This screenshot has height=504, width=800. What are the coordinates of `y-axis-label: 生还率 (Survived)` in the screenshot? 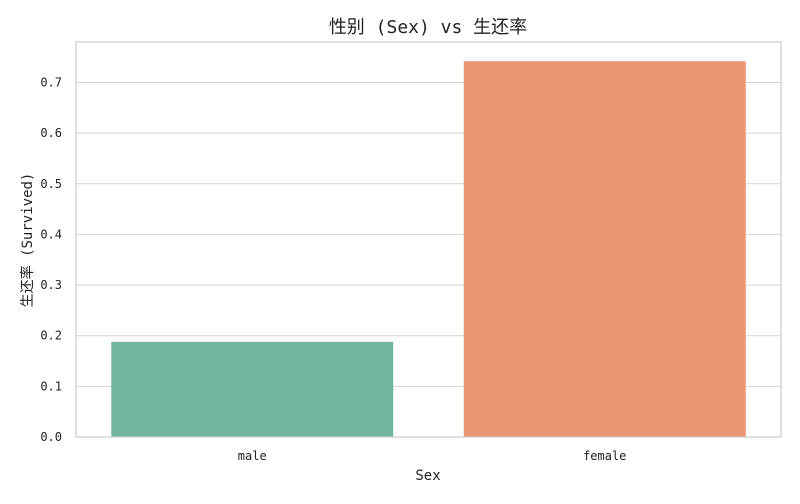 It's located at (27, 240).